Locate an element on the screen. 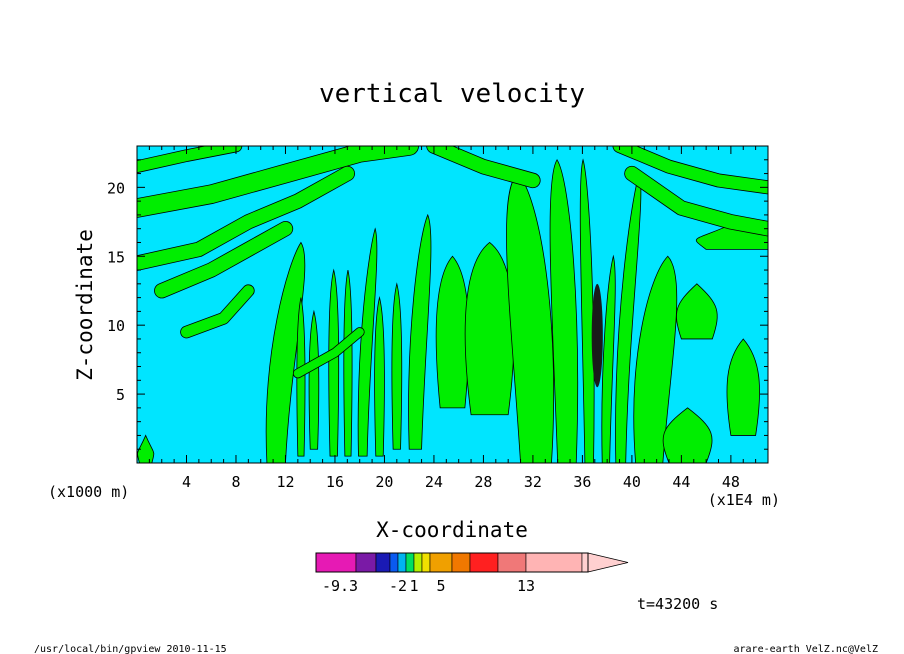 The width and height of the screenshot is (904, 654). colorbar-label: 5 is located at coordinates (440, 586).